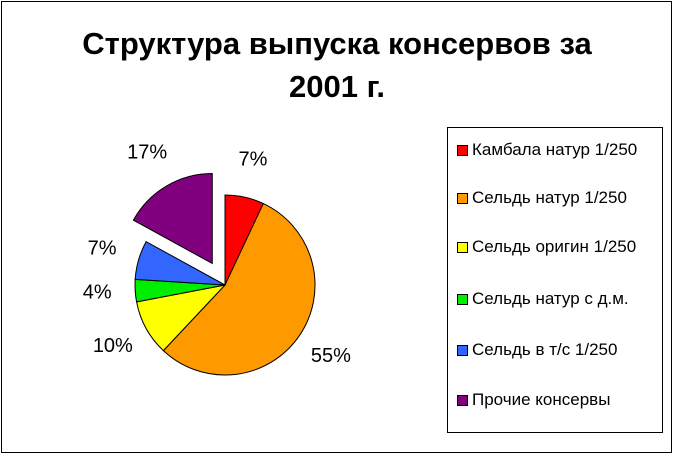 Image resolution: width=674 pixels, height=455 pixels. Describe the element at coordinates (550, 298) in the screenshot. I see `legend-label: Сельдь натур с д.м.` at that location.